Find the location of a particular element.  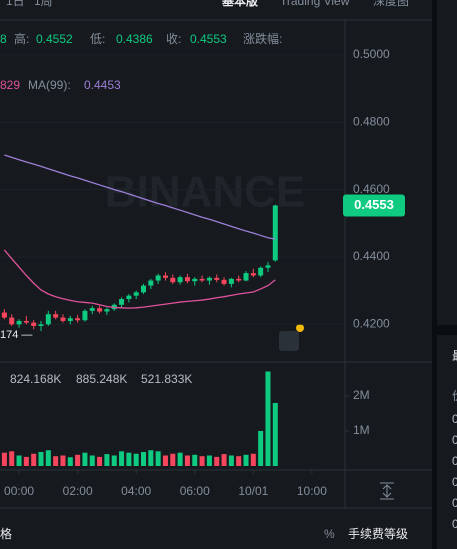

x-tick-label: 10:00 is located at coordinates (312, 491).